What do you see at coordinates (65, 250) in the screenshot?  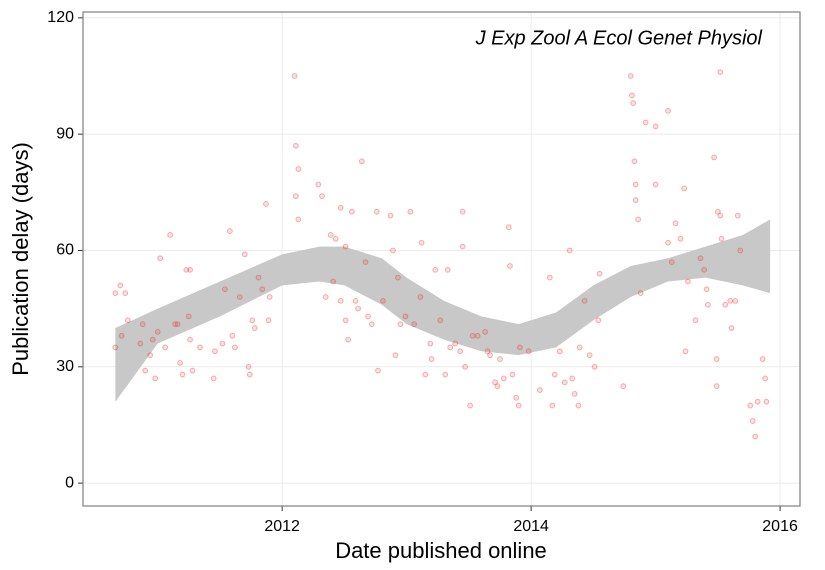 I see `y-tick-label: 60` at bounding box center [65, 250].